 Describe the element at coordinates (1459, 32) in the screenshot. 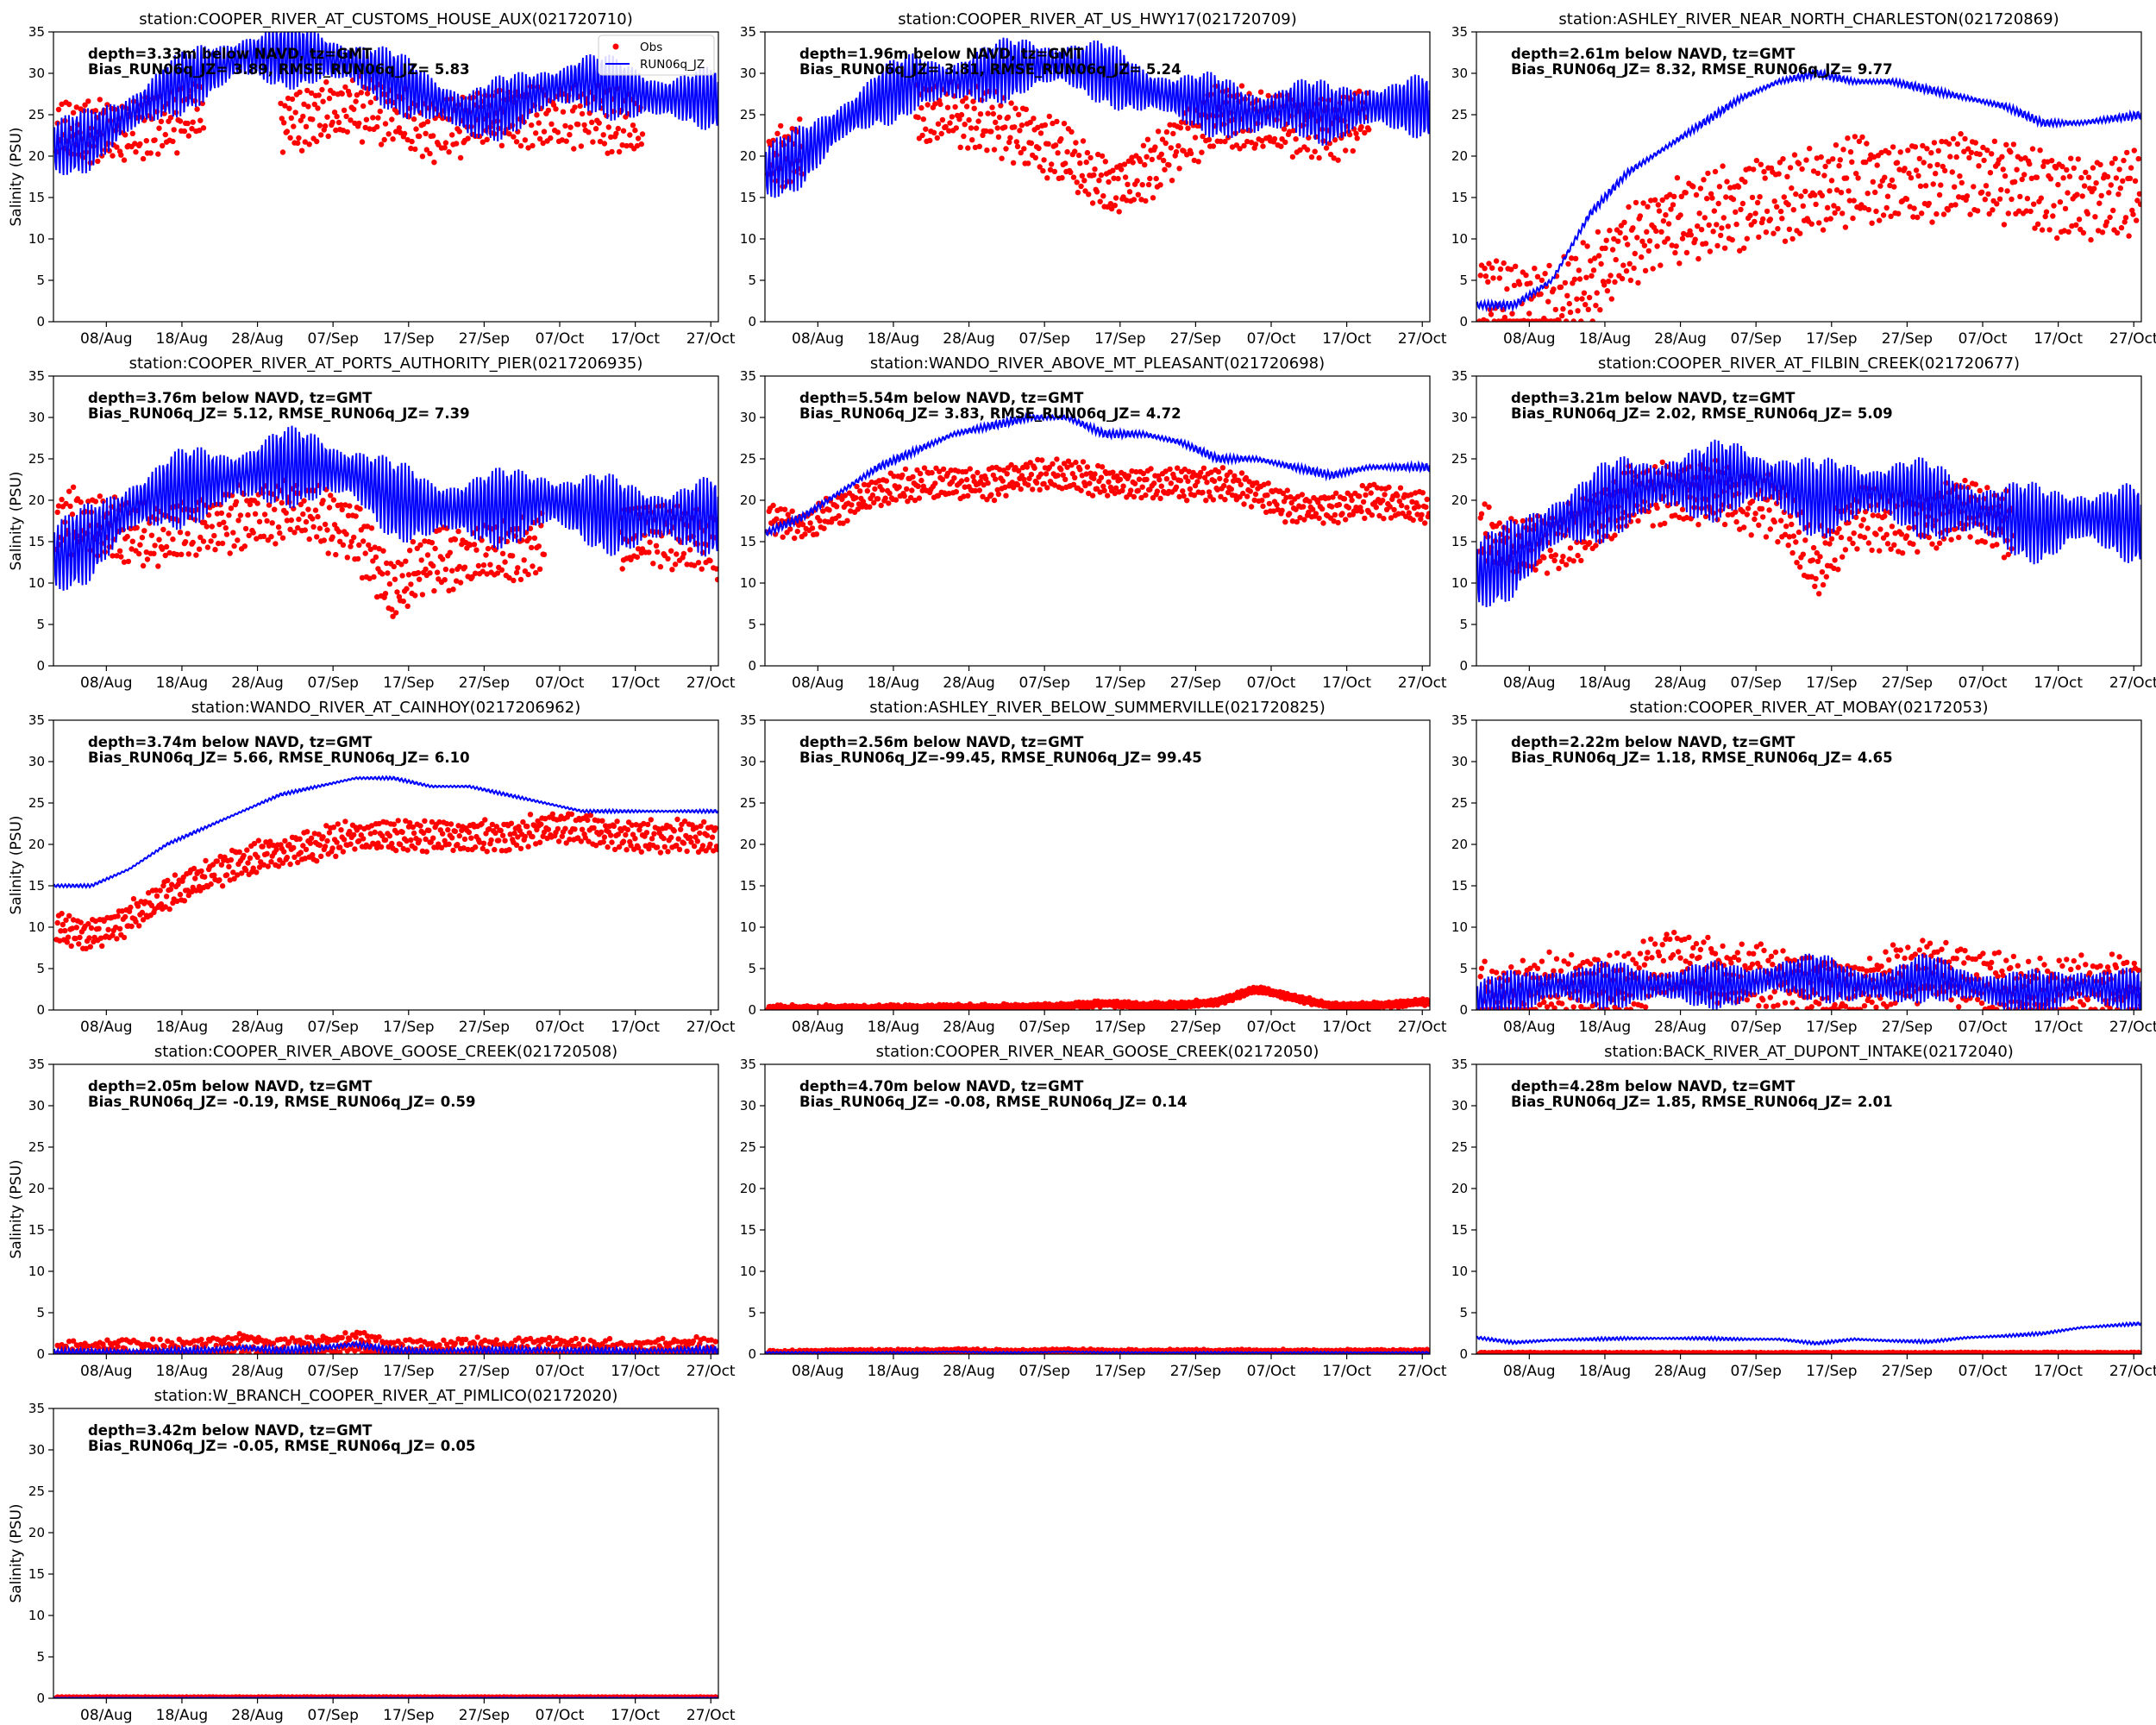

I see `y-tick-label: 35` at that location.